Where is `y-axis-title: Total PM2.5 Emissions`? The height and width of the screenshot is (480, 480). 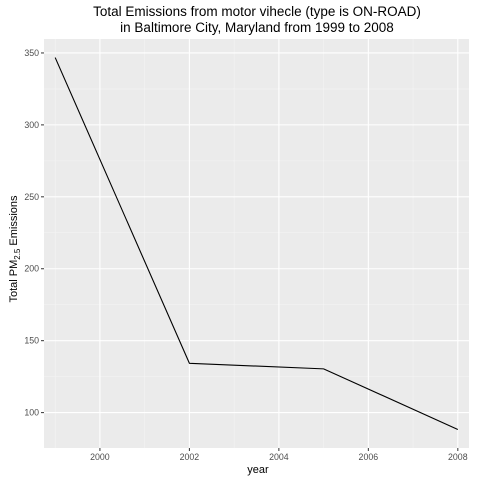
y-axis-title: Total PM2.5 Emissions is located at coordinates (15, 249).